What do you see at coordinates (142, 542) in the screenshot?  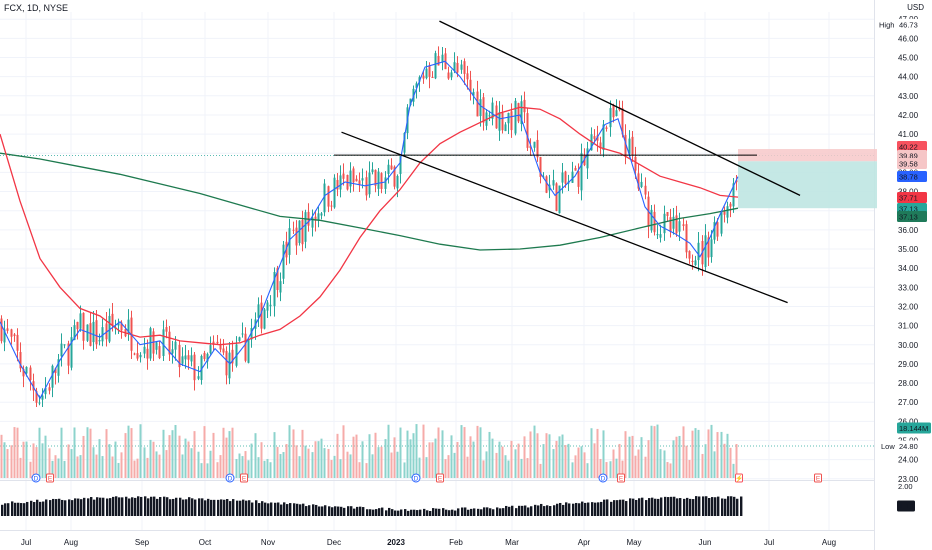 I see `time-tick-label: Sep` at bounding box center [142, 542].